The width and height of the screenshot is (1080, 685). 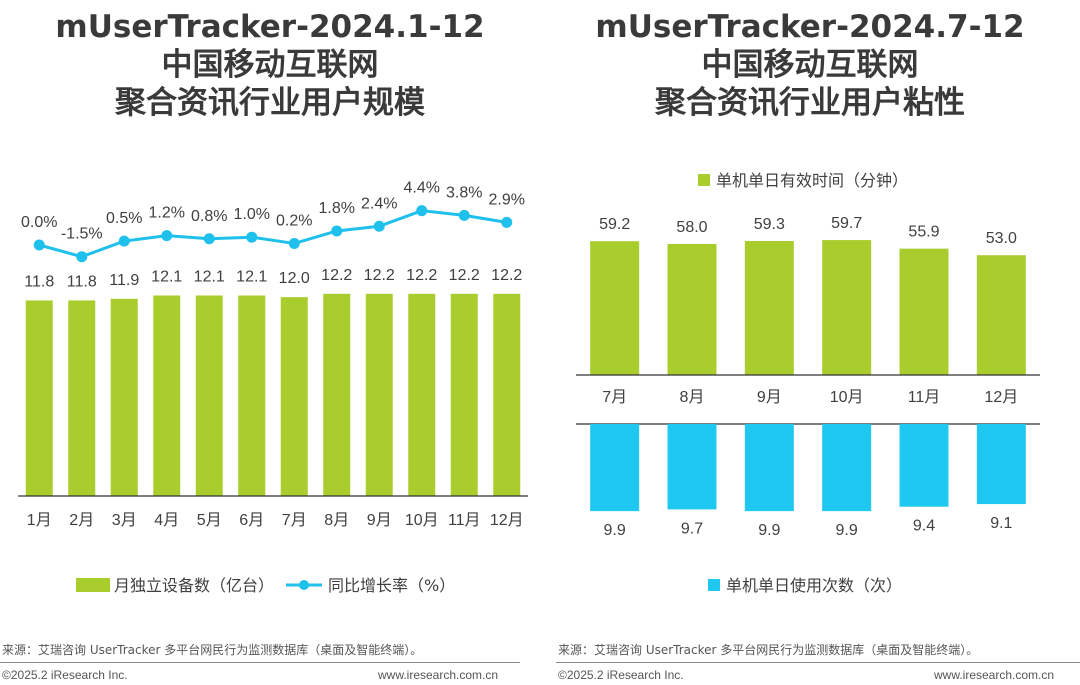 I want to click on bar-6月, so click(x=252, y=395).